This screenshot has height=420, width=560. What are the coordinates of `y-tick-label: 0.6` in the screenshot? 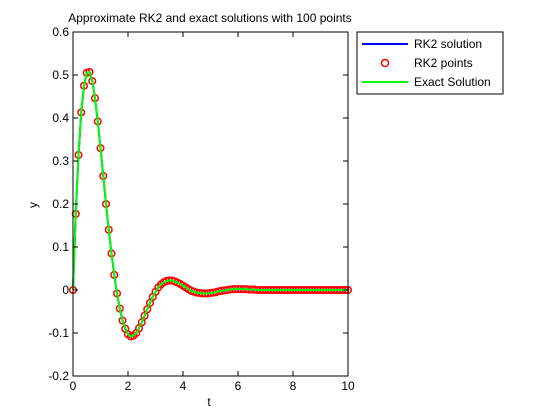 It's located at (60, 32).